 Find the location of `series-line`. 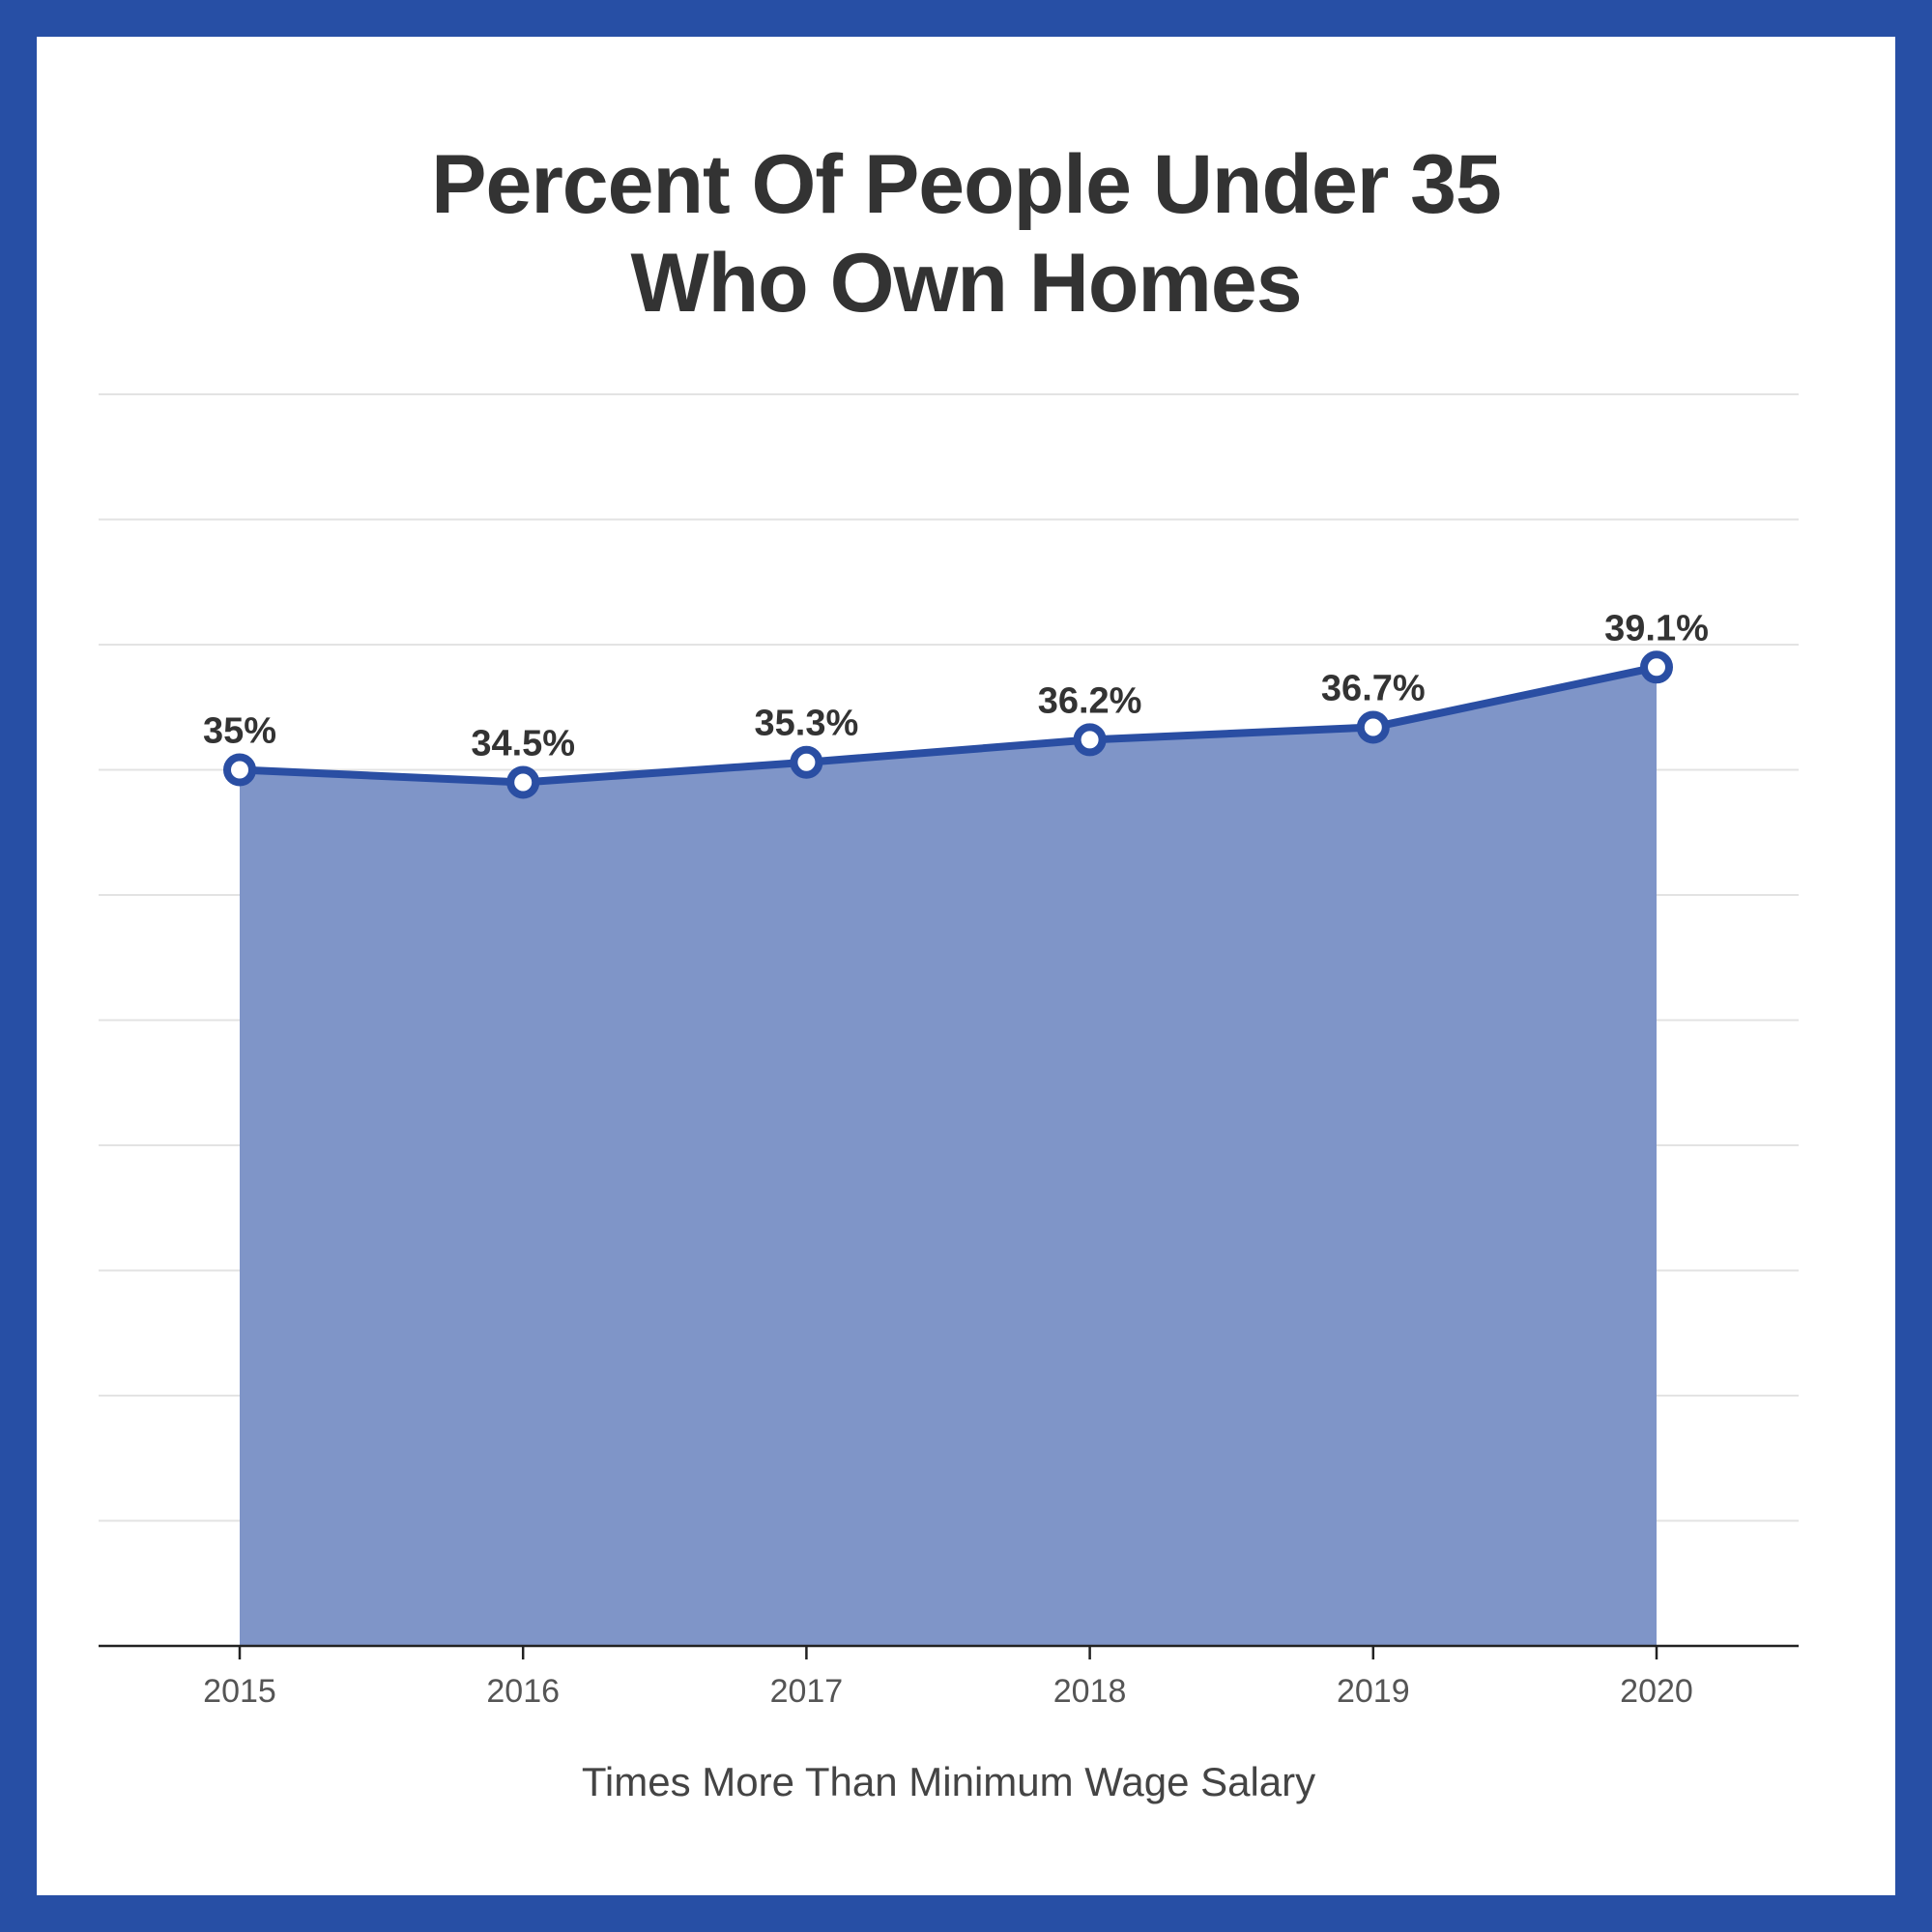

series-line is located at coordinates (949, 725).